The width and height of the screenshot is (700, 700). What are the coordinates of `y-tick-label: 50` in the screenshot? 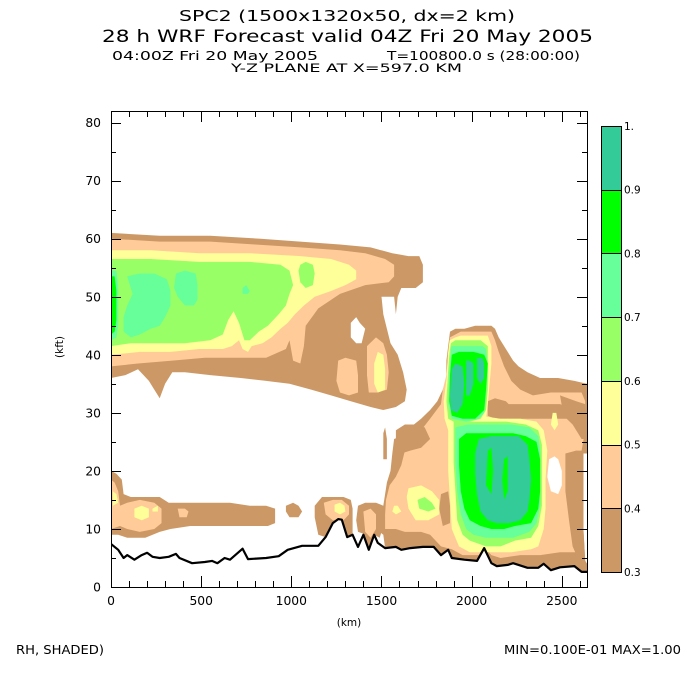 It's located at (93, 297).